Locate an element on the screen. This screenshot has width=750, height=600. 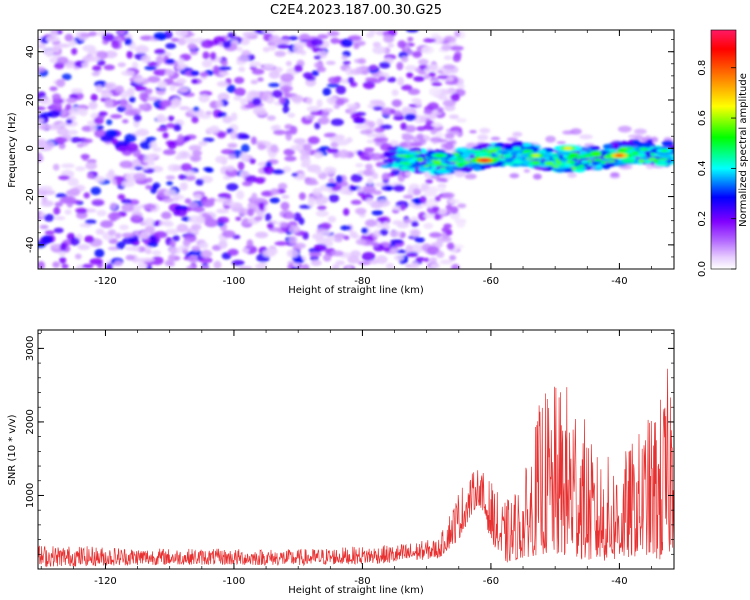
colorbar-tick-label: 0.6 is located at coordinates (702, 118).